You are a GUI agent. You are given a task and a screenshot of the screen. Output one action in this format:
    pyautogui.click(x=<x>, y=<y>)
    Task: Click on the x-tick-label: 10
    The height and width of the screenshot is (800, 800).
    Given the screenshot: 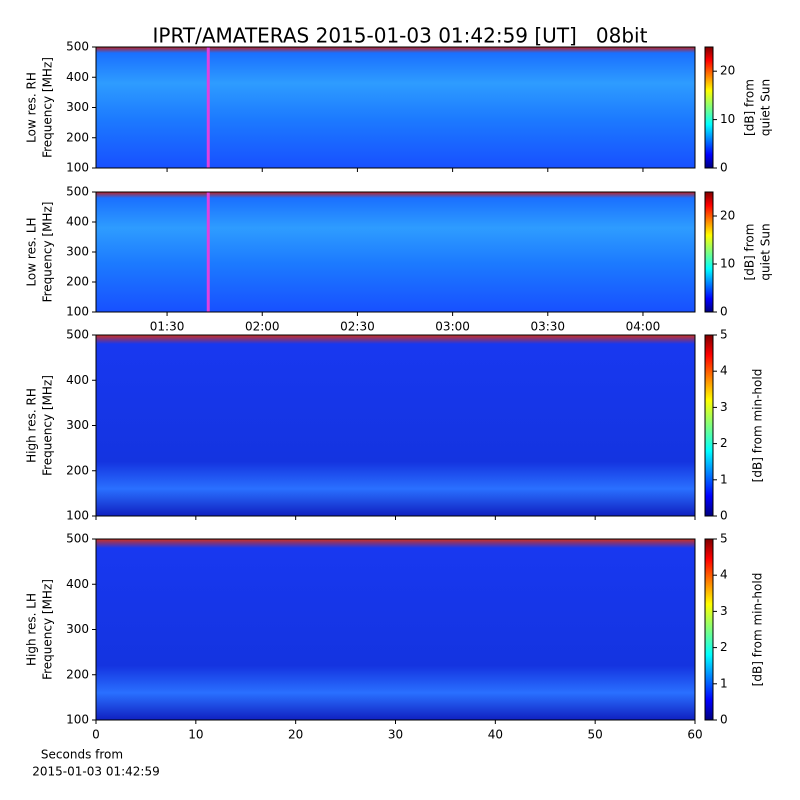 What is the action you would take?
    pyautogui.click(x=195, y=735)
    